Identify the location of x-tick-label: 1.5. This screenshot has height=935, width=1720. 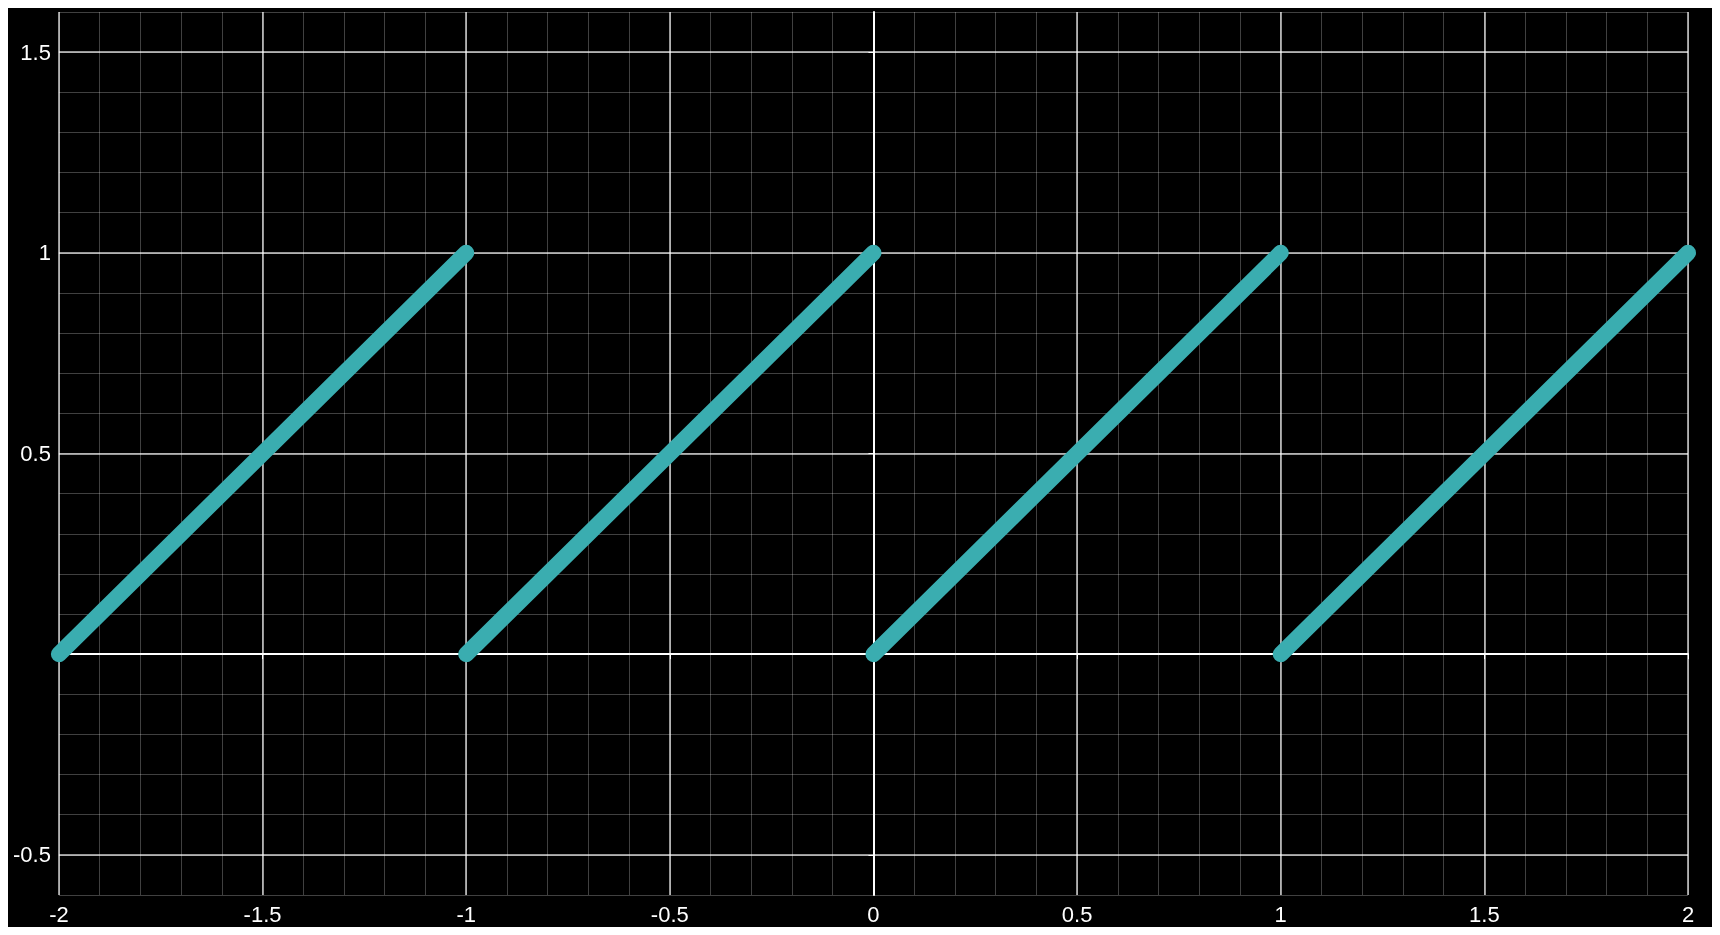
(1484, 914).